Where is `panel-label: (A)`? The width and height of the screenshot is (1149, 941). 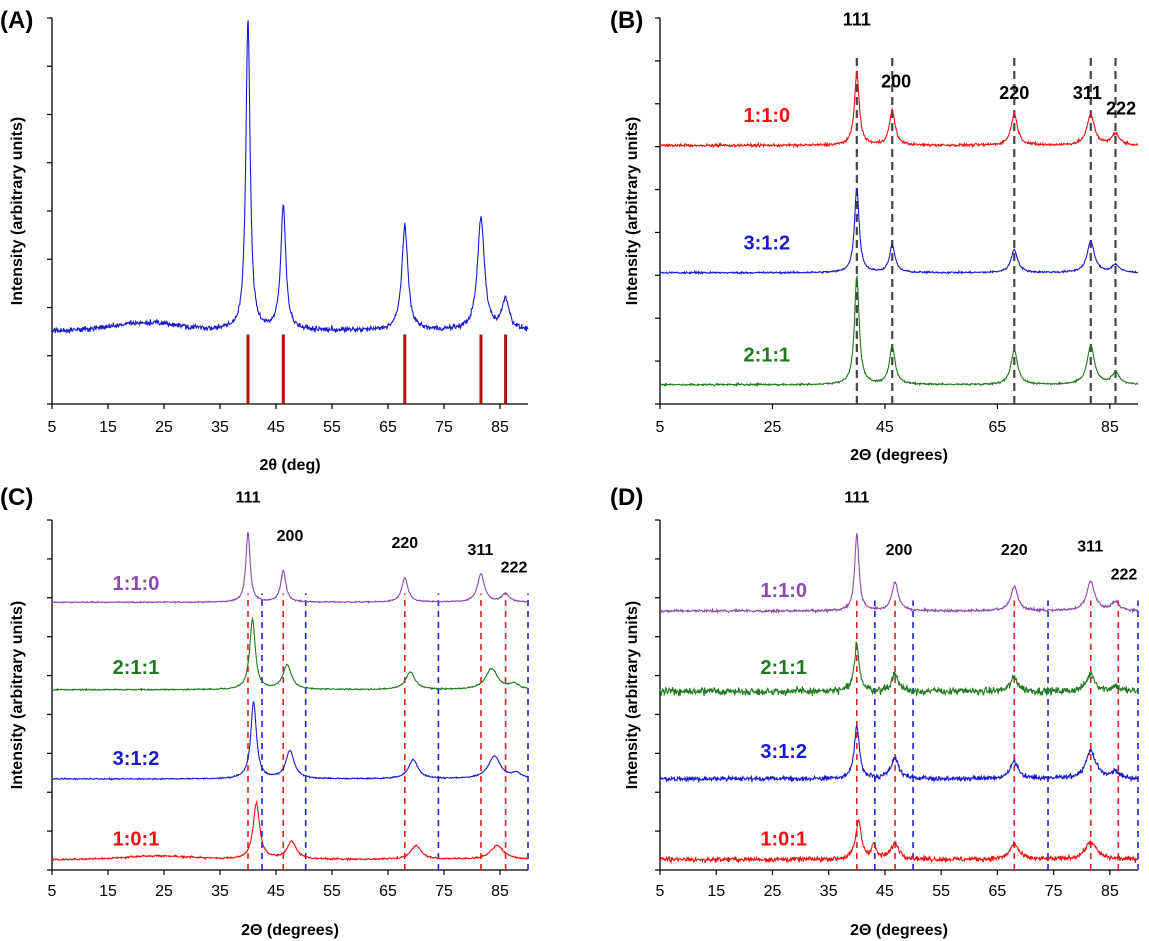
panel-label: (A) is located at coordinates (16, 20).